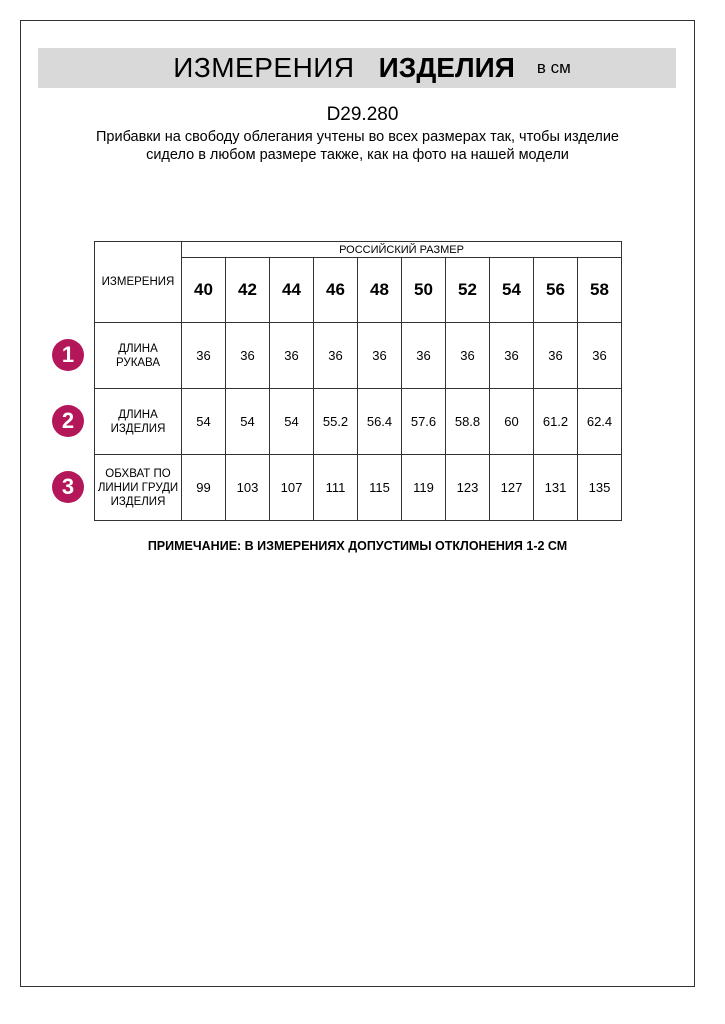 The width and height of the screenshot is (725, 1024). Describe the element at coordinates (553, 67) in the screenshot. I see `title-unit: в см` at that location.